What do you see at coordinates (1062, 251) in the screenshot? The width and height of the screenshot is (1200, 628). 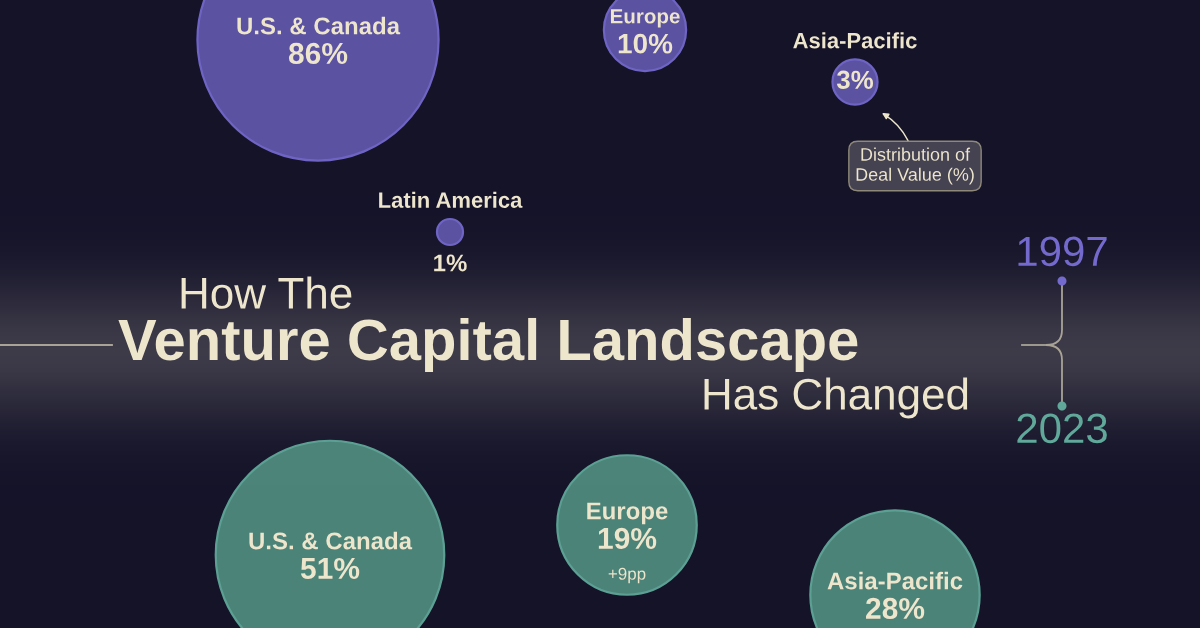 I see `text: 1997` at bounding box center [1062, 251].